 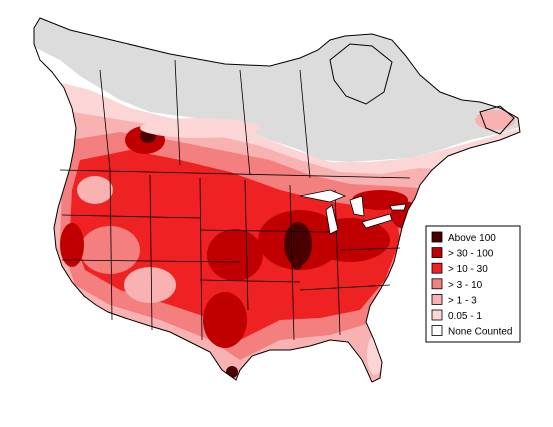 I want to click on hotspot-plains, so click(x=235, y=255).